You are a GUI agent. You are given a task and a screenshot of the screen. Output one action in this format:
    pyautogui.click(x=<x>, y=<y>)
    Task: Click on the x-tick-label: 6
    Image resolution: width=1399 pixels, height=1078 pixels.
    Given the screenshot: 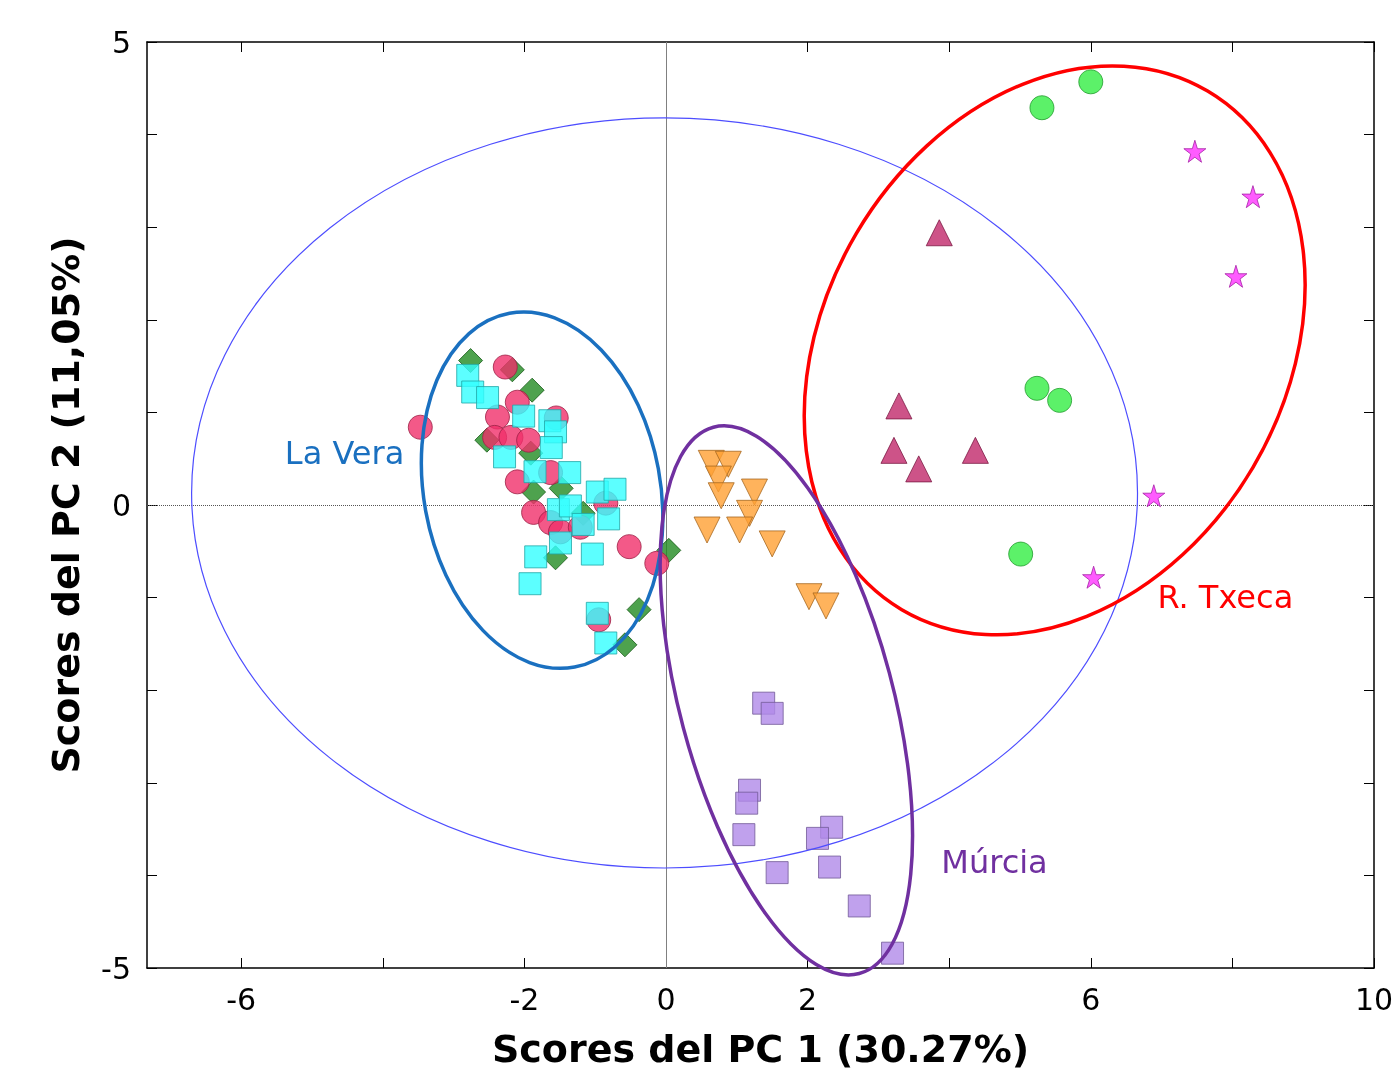 What is the action you would take?
    pyautogui.click(x=1091, y=999)
    